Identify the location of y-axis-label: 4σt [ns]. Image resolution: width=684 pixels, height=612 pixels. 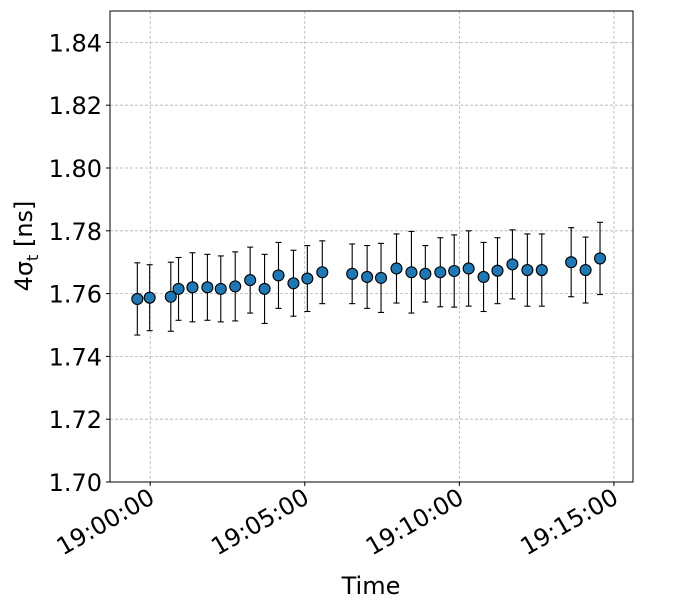
(26, 246).